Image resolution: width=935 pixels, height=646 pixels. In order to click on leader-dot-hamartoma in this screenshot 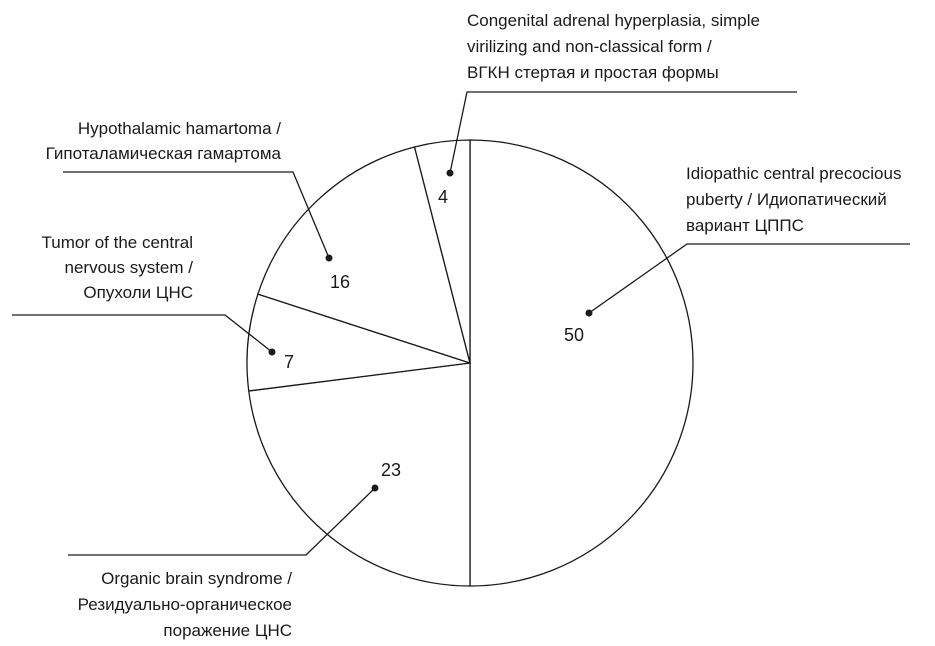, I will do `click(329, 258)`.